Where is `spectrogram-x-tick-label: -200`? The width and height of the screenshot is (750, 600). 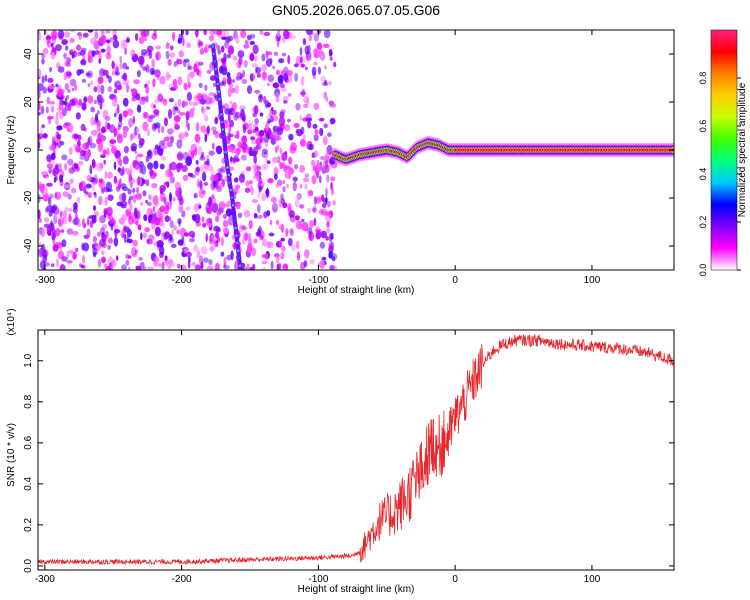
spectrogram-x-tick-label: -200 is located at coordinates (182, 280).